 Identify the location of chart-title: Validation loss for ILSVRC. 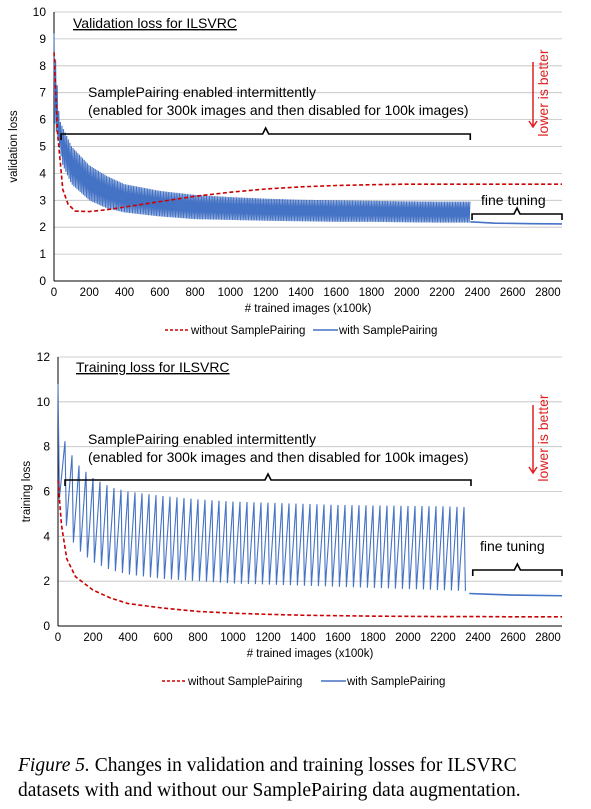
(155, 23).